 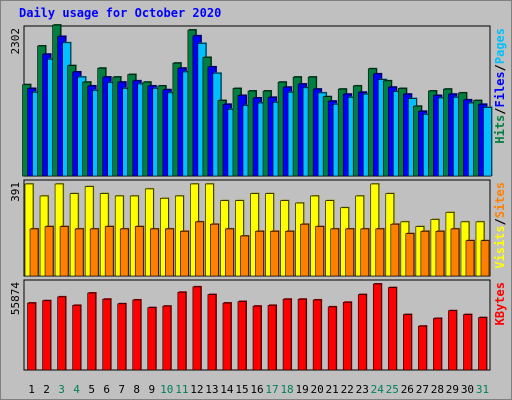 What do you see at coordinates (121, 389) in the screenshot?
I see `x-tick-7: 7` at bounding box center [121, 389].